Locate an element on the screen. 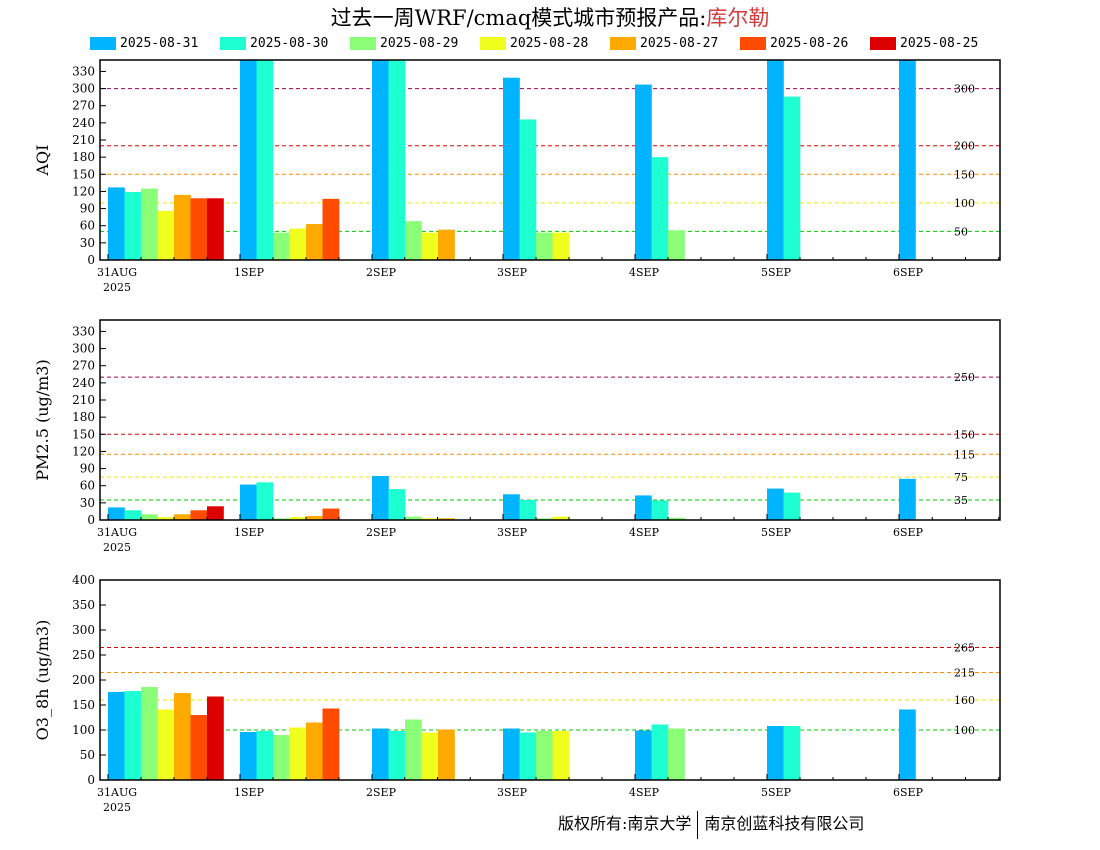 The width and height of the screenshot is (1100, 850). reference-label: 35 is located at coordinates (961, 500).